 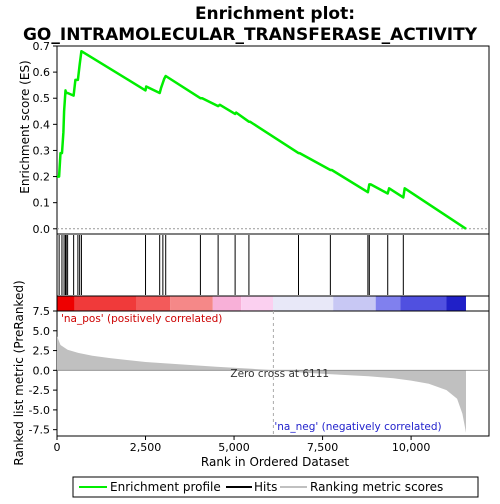 What do you see at coordinates (411, 447) in the screenshot?
I see `x-tick-label: 10,000` at bounding box center [411, 447].